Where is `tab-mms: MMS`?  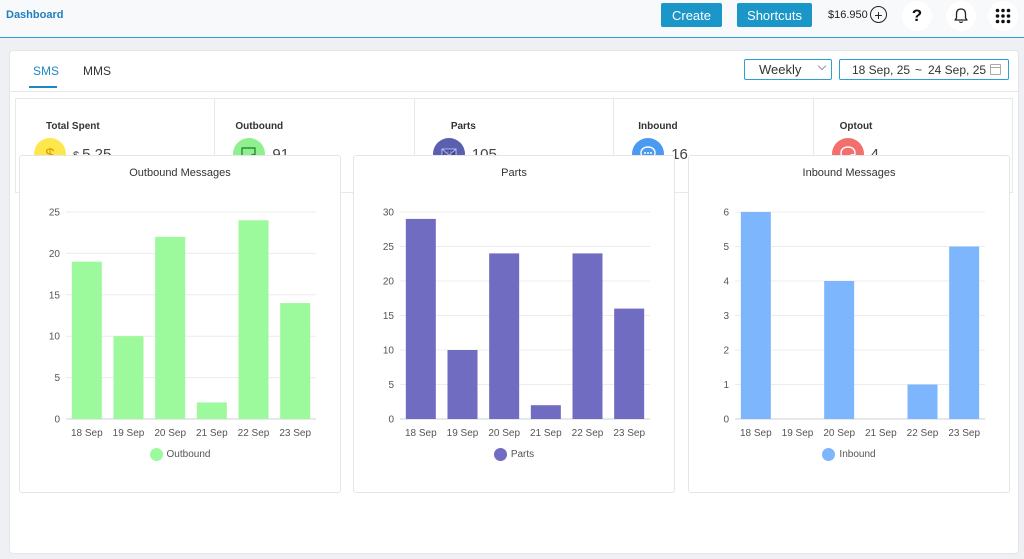 tab-mms: MMS is located at coordinates (97, 71).